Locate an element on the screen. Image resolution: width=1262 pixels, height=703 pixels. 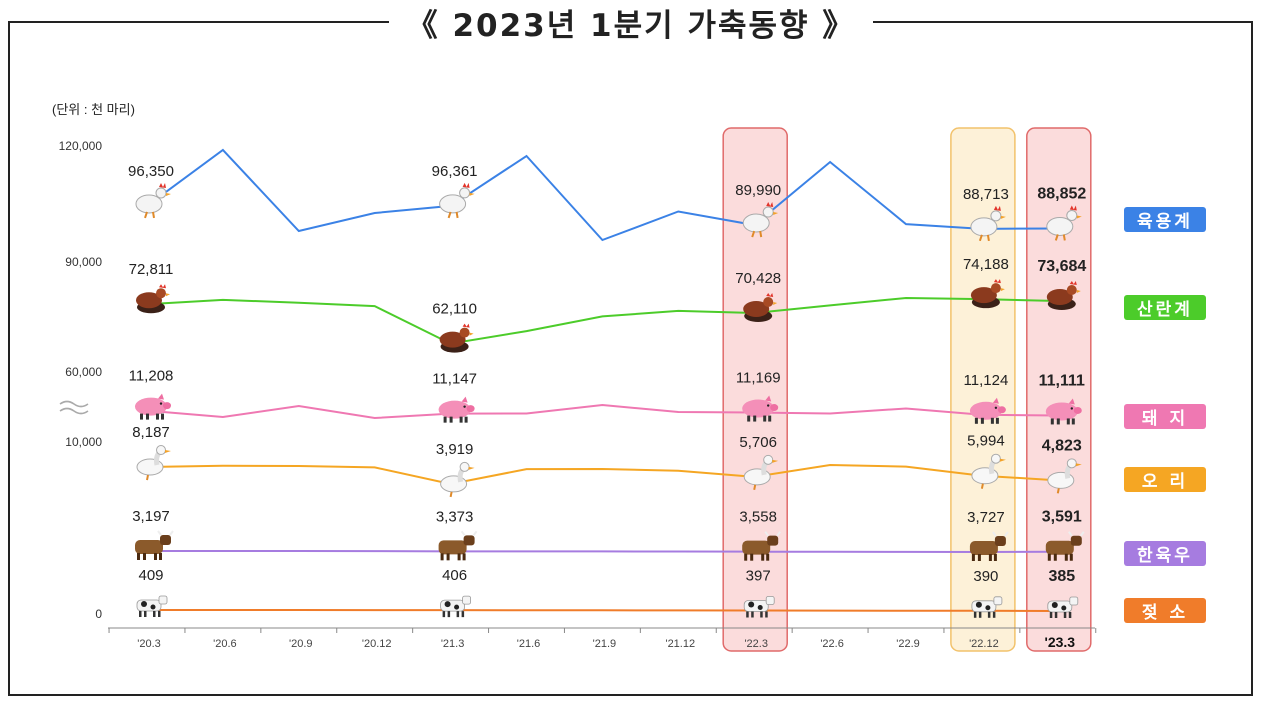
axis-break-mark is located at coordinates (74, 407).